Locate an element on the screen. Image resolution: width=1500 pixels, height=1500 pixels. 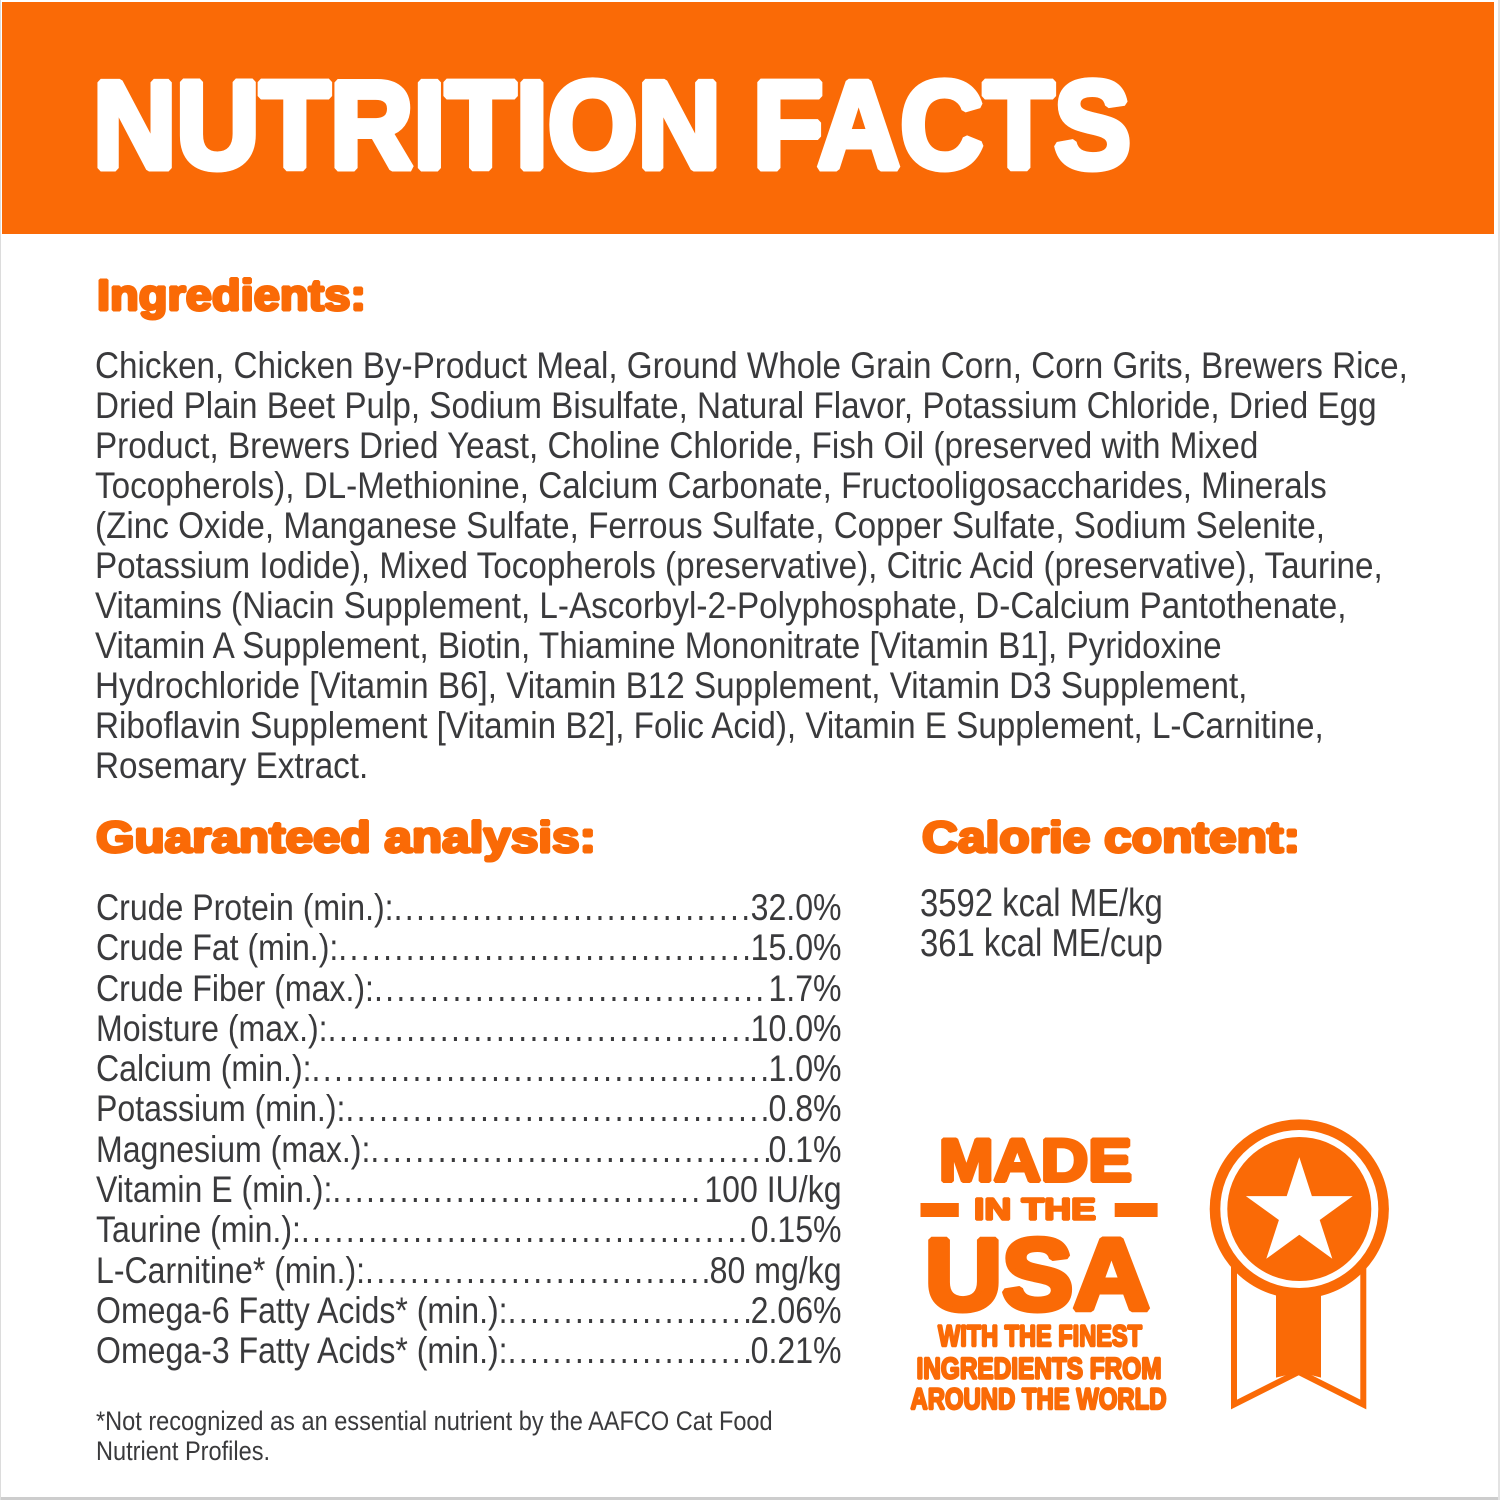
svg-text: Calorie content: is located at coordinates (1111, 838).